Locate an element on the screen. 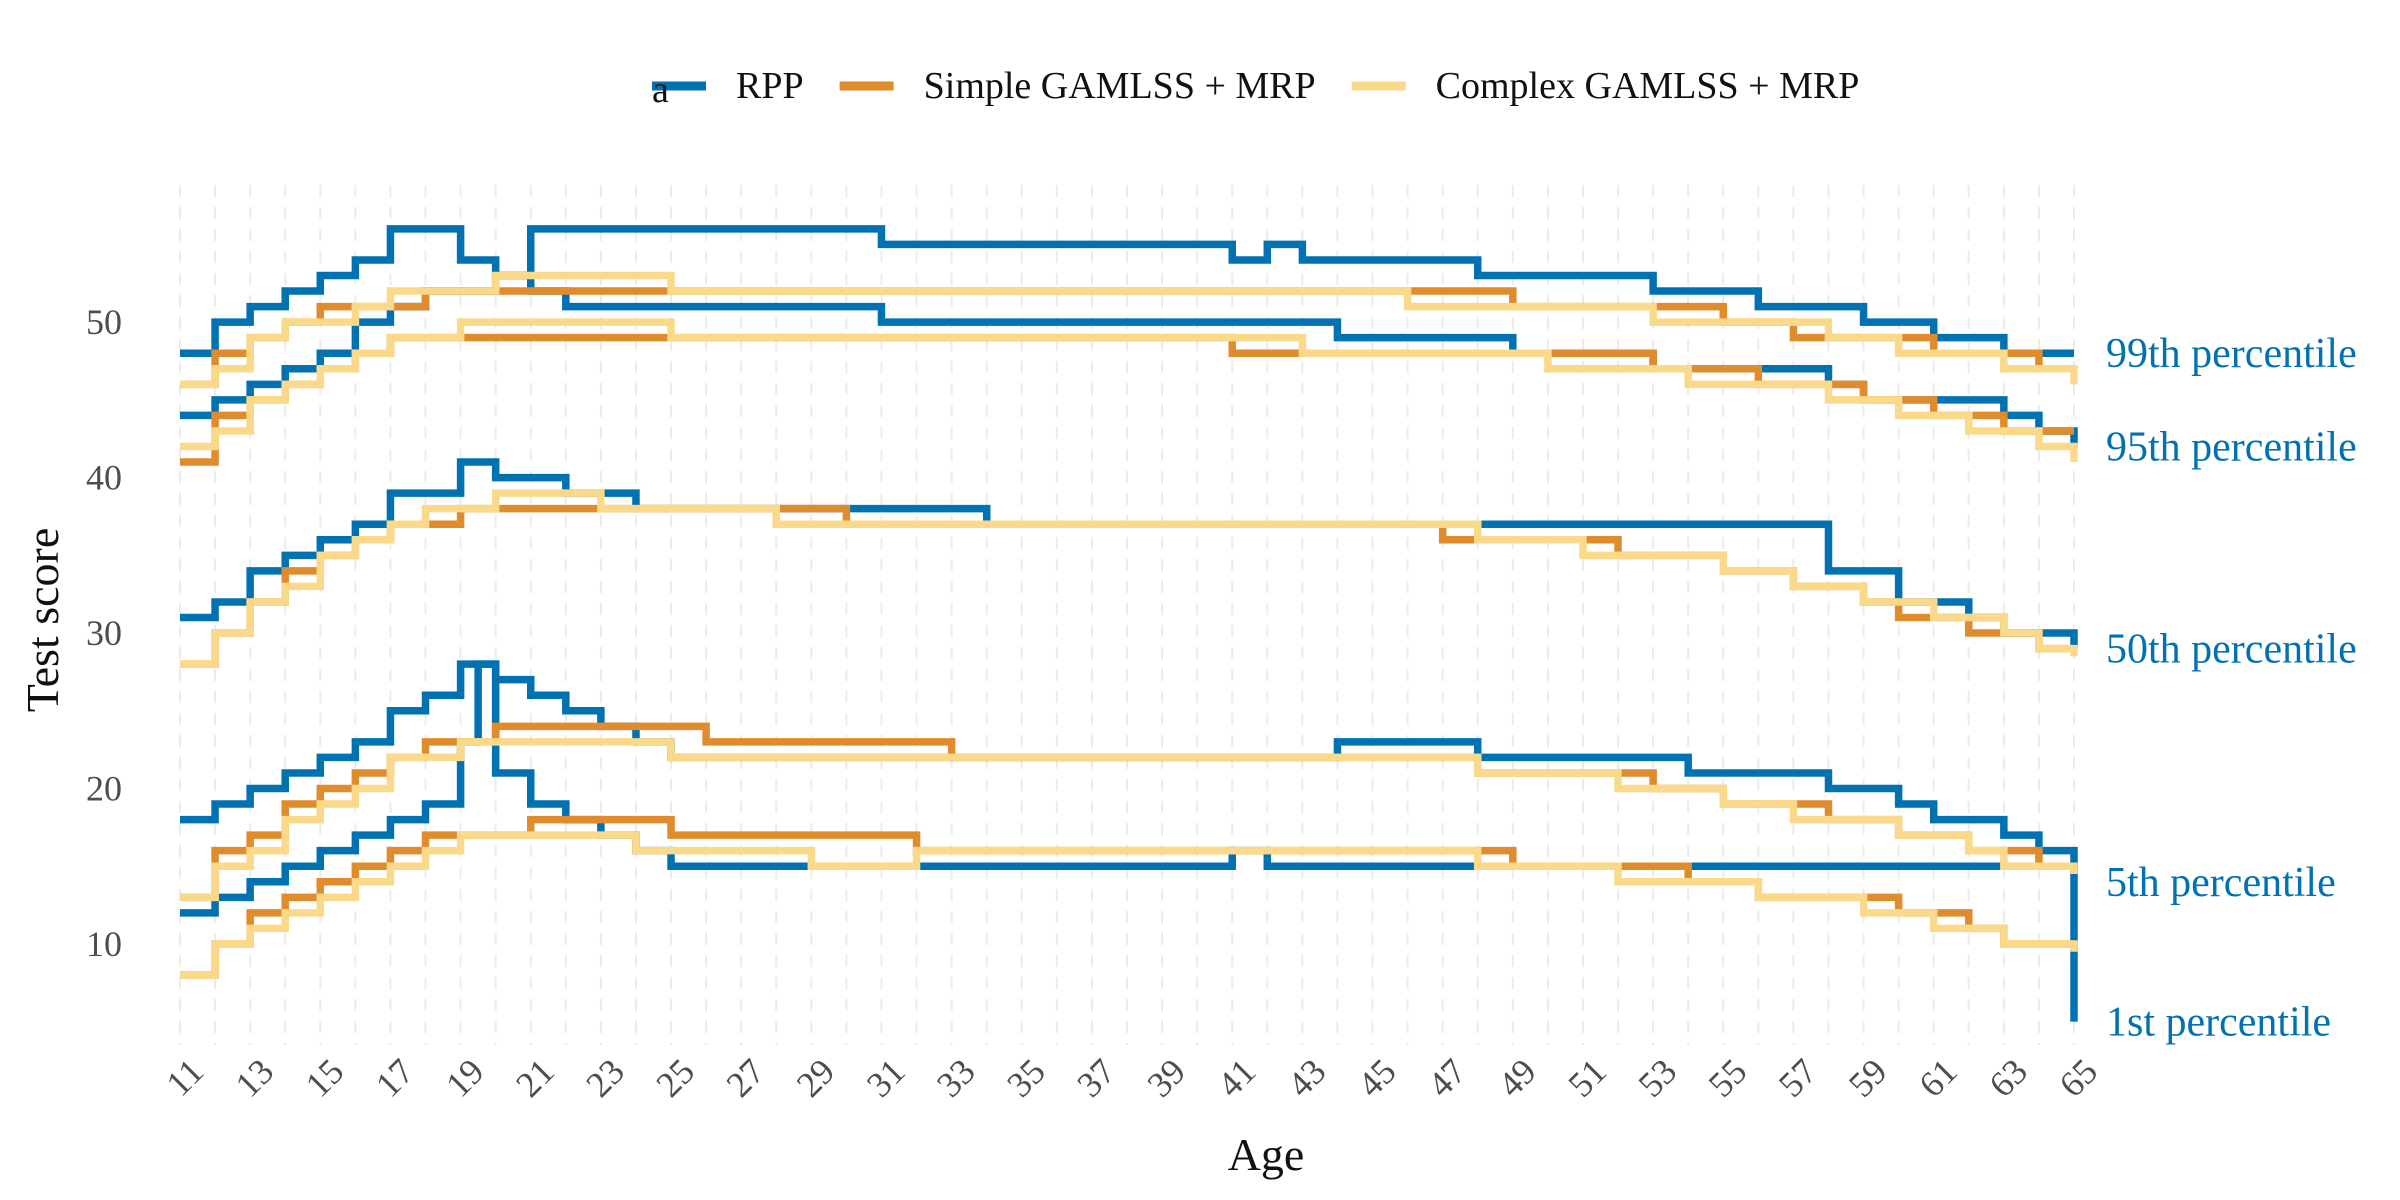  x-tick-label: 33 is located at coordinates (956, 1078).